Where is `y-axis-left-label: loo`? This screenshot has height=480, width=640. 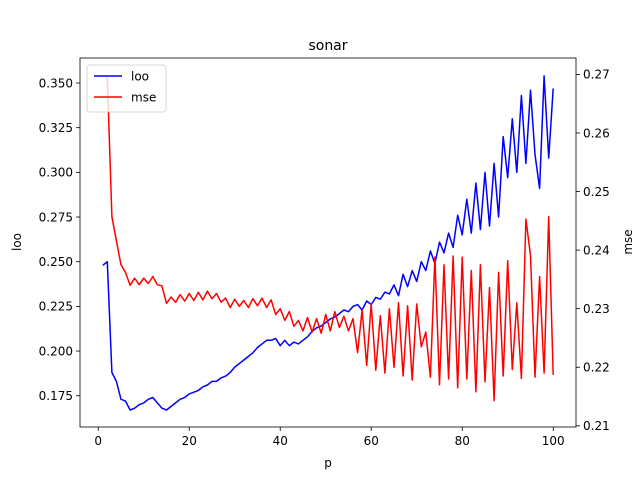
y-axis-left-label: loo is located at coordinates (17, 242).